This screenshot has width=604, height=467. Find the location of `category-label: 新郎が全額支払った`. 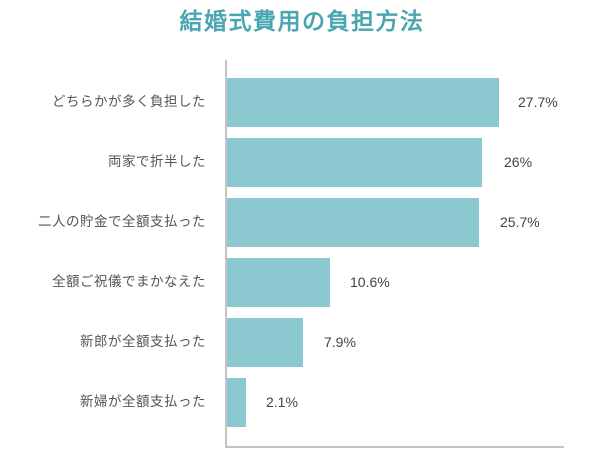

category-label: 新郎が全額支払った is located at coordinates (143, 342).